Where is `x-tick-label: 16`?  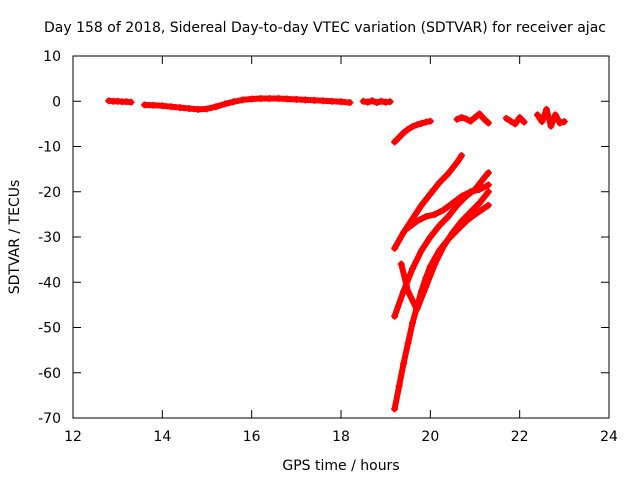 x-tick-label: 16 is located at coordinates (252, 437).